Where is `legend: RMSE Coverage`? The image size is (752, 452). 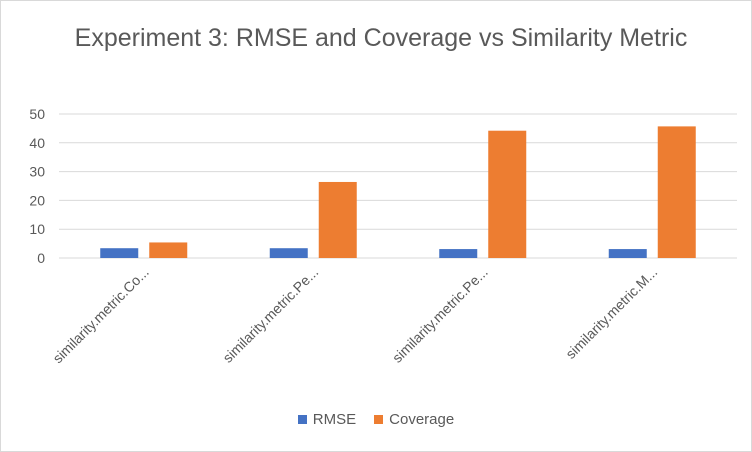
legend: RMSE Coverage is located at coordinates (376, 419).